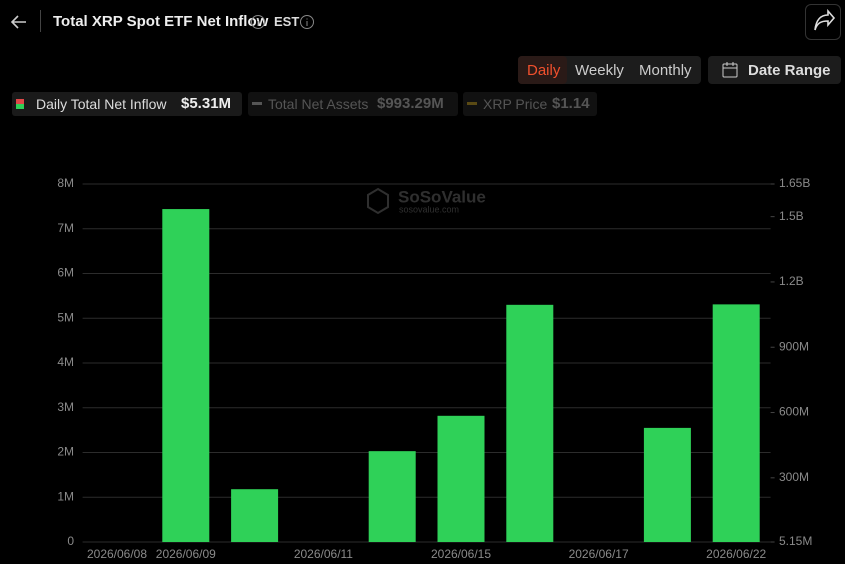 Image resolution: width=845 pixels, height=564 pixels. I want to click on active-period-bg, so click(542, 70).